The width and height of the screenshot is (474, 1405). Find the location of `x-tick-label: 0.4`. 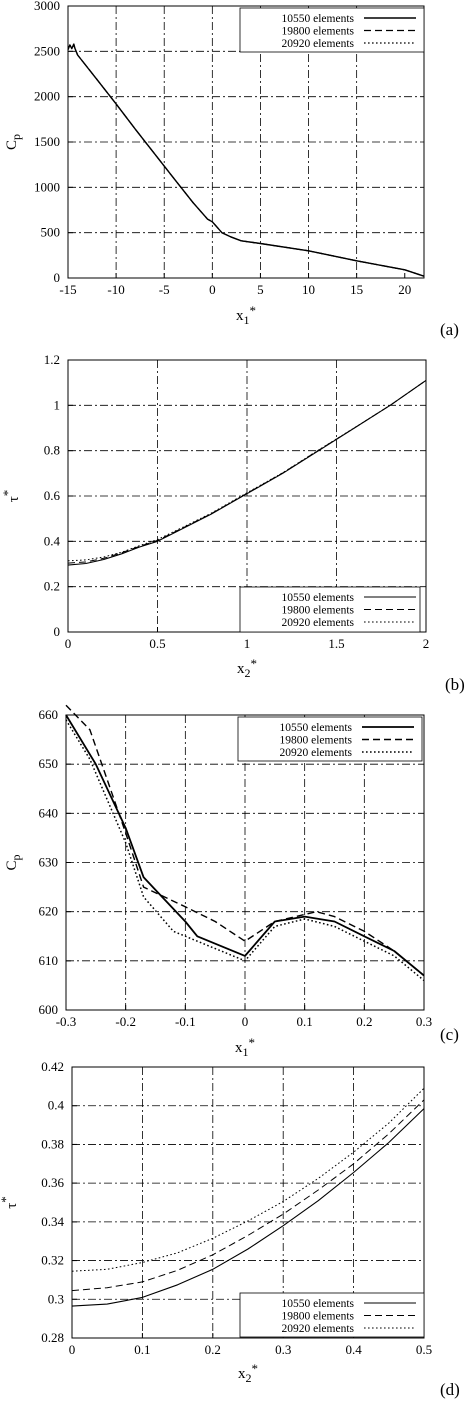

x-tick-label: 0.4 is located at coordinates (353, 1349).